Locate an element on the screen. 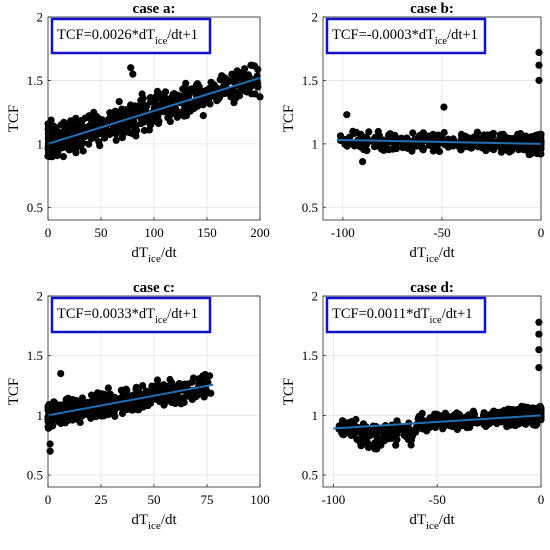  fit-equation-box is located at coordinates (131, 36).